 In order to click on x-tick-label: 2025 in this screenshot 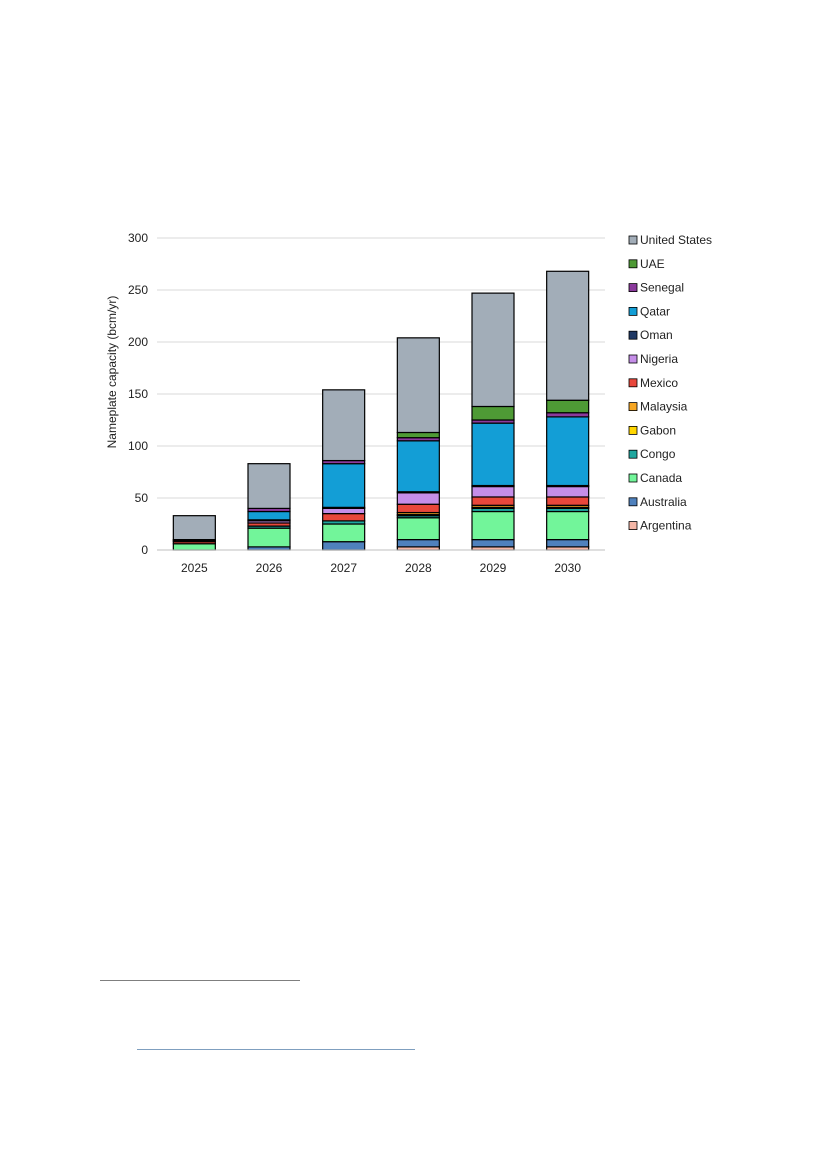, I will do `click(194, 568)`.